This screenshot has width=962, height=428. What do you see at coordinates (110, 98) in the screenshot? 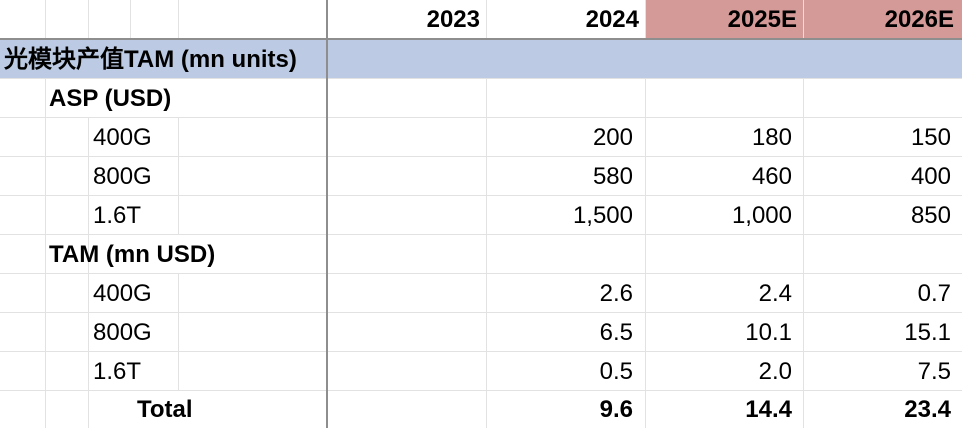
I see `asp-group-label: ASP (USD)` at bounding box center [110, 98].